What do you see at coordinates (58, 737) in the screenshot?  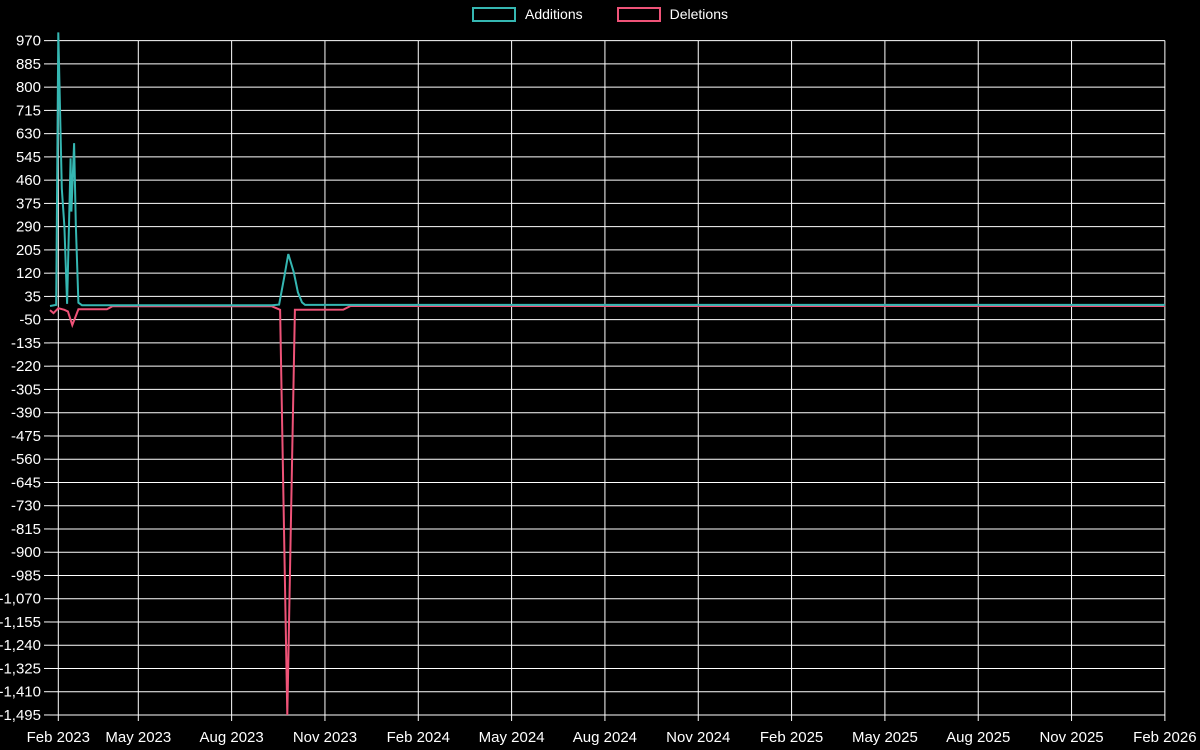 I see `x-tick-label: Feb 2023` at bounding box center [58, 737].